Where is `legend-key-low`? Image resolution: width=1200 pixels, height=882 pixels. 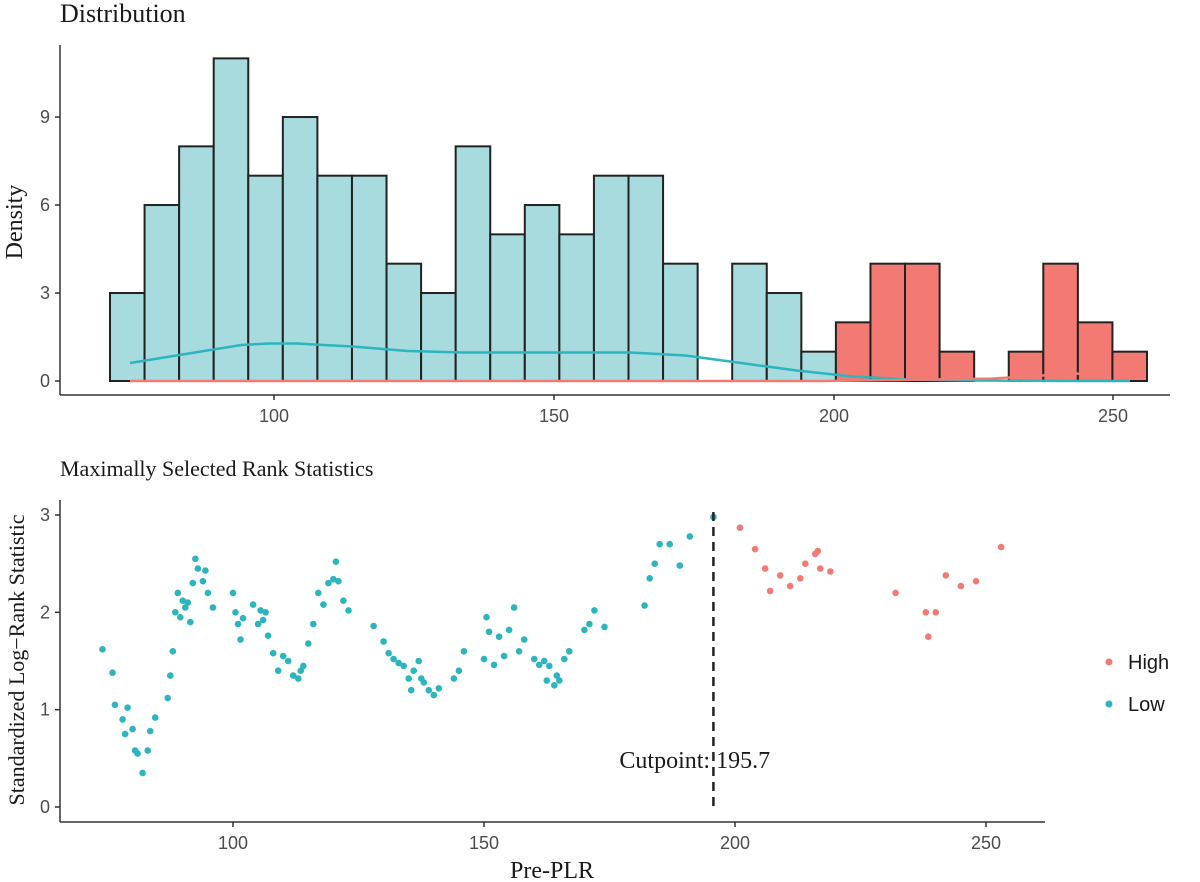
legend-key-low is located at coordinates (1109, 704).